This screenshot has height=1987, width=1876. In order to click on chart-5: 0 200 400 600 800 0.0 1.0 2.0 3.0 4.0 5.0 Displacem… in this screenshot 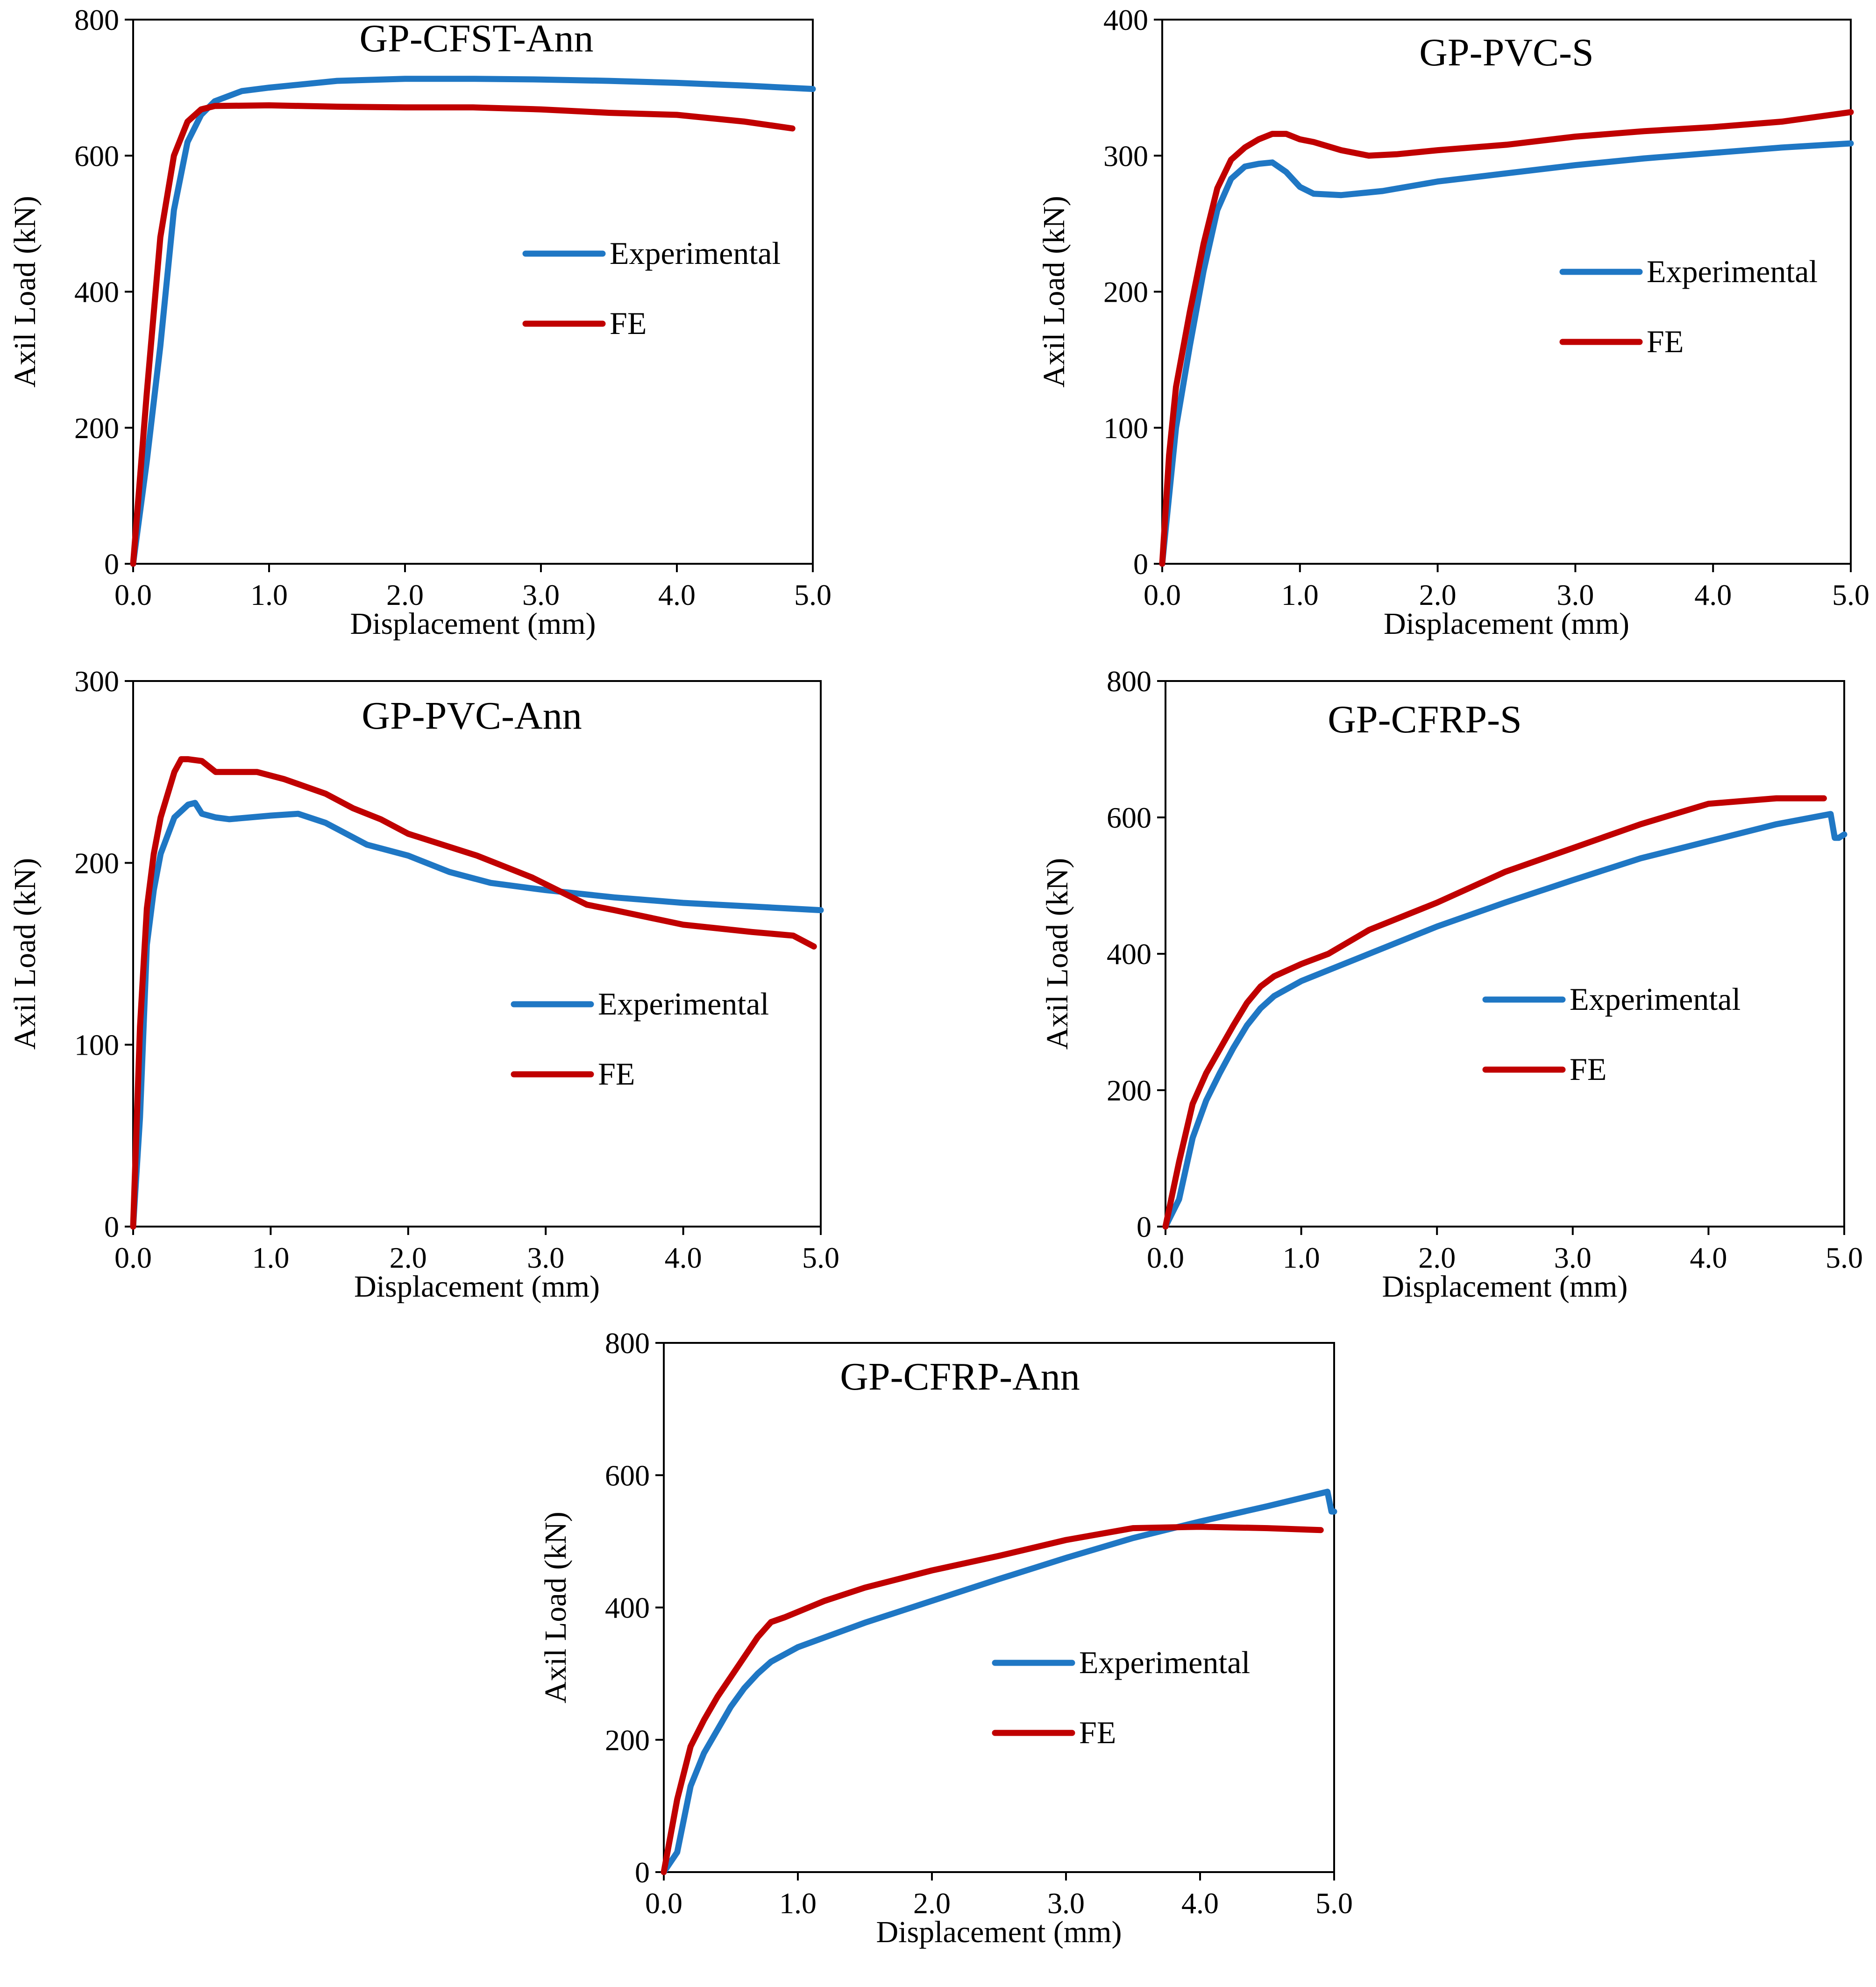, I will do `click(946, 1638)`.